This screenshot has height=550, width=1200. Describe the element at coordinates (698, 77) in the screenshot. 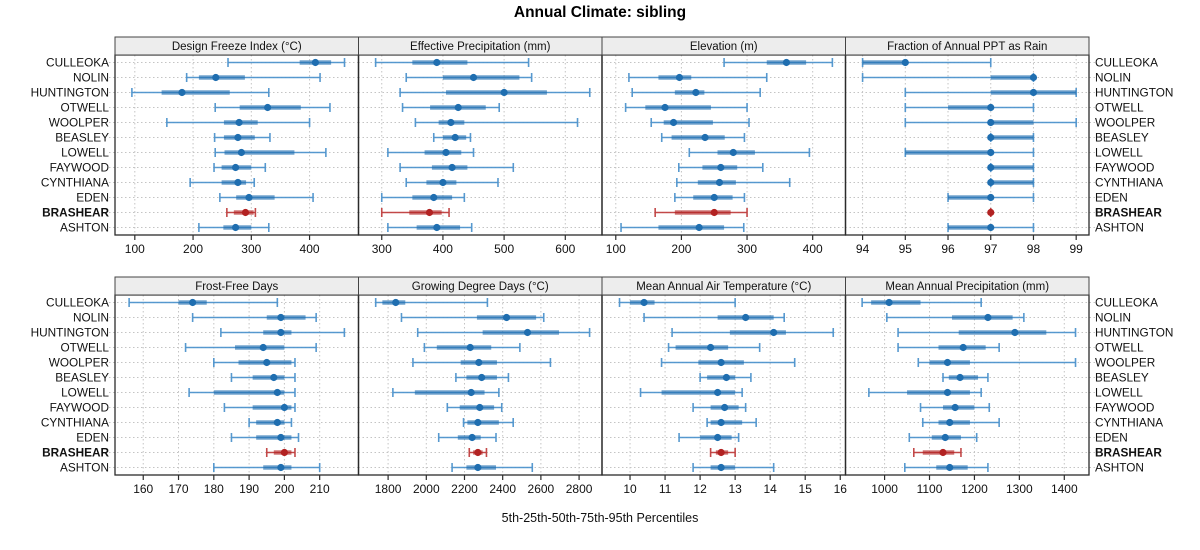

I see `series-nolin` at that location.